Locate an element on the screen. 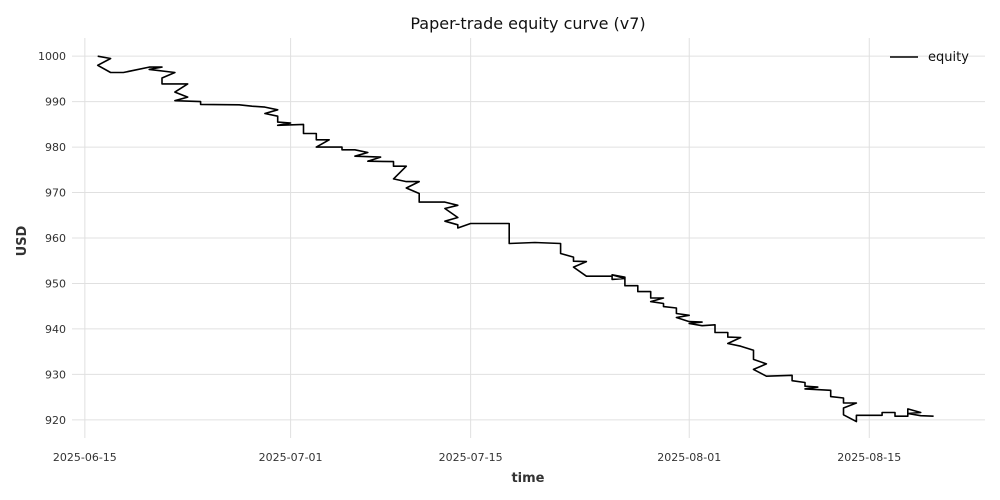 The image size is (1000, 500). y-tick-label: 950 is located at coordinates (55, 283).